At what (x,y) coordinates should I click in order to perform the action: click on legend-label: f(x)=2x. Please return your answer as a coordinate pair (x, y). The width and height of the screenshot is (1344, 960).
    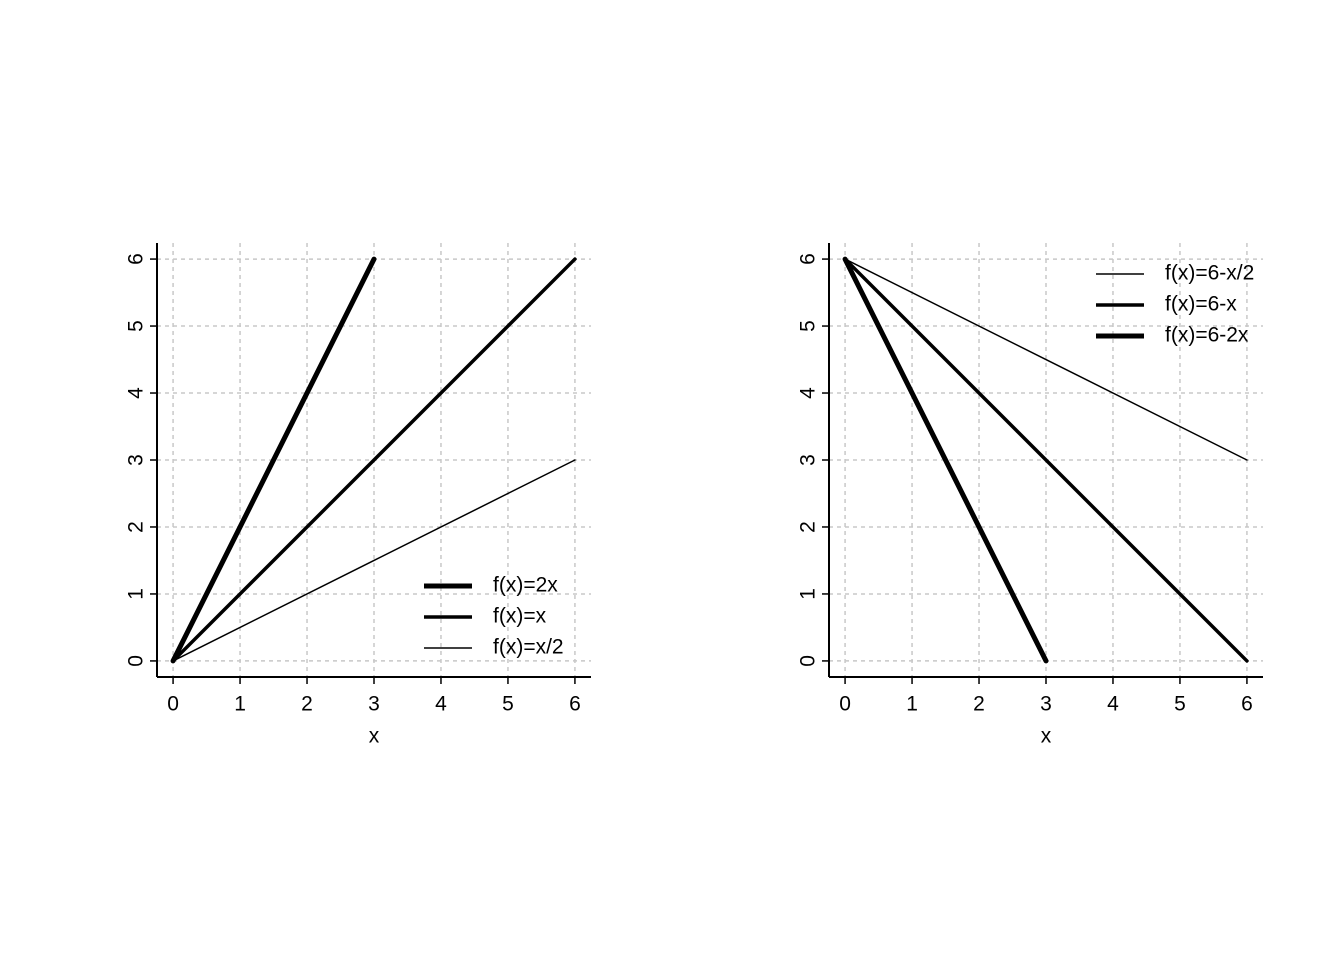
    Looking at the image, I should click on (525, 585).